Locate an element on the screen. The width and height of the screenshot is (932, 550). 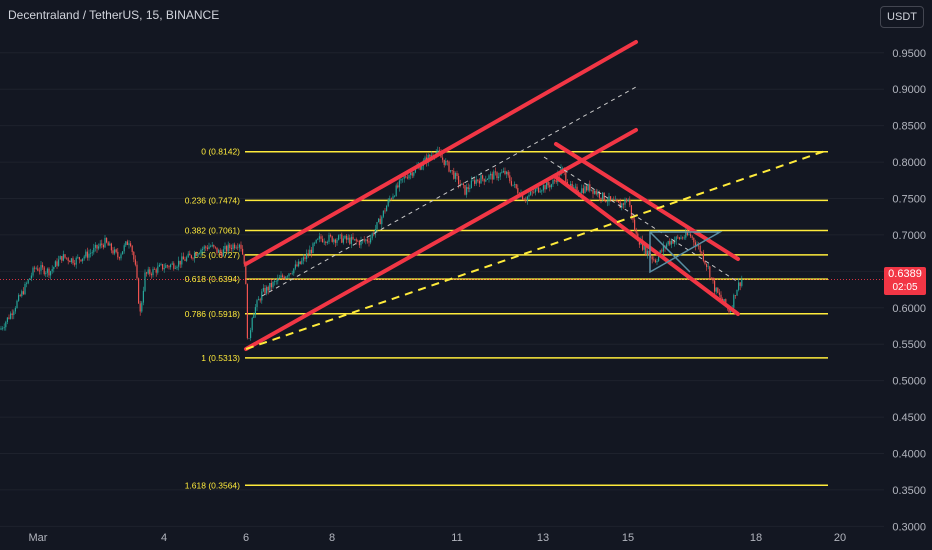
currency-selector: USDT is located at coordinates (902, 17).